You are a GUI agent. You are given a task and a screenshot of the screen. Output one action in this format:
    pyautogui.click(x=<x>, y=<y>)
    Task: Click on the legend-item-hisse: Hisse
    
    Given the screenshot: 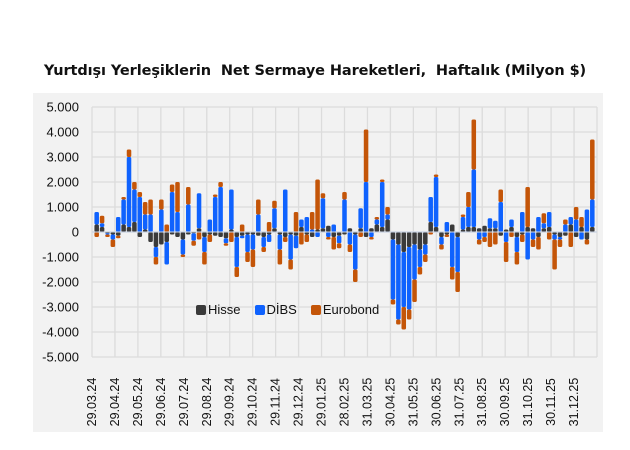 What is the action you would take?
    pyautogui.click(x=218, y=309)
    